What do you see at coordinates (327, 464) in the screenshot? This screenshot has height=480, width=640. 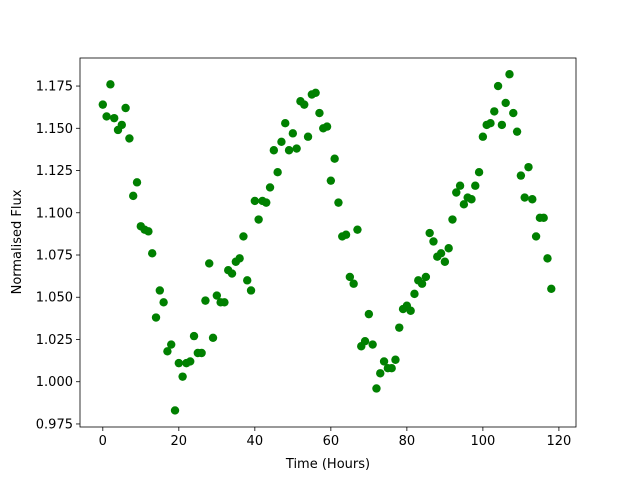 I see `x-axis-label: Time (Hours)` at bounding box center [327, 464].